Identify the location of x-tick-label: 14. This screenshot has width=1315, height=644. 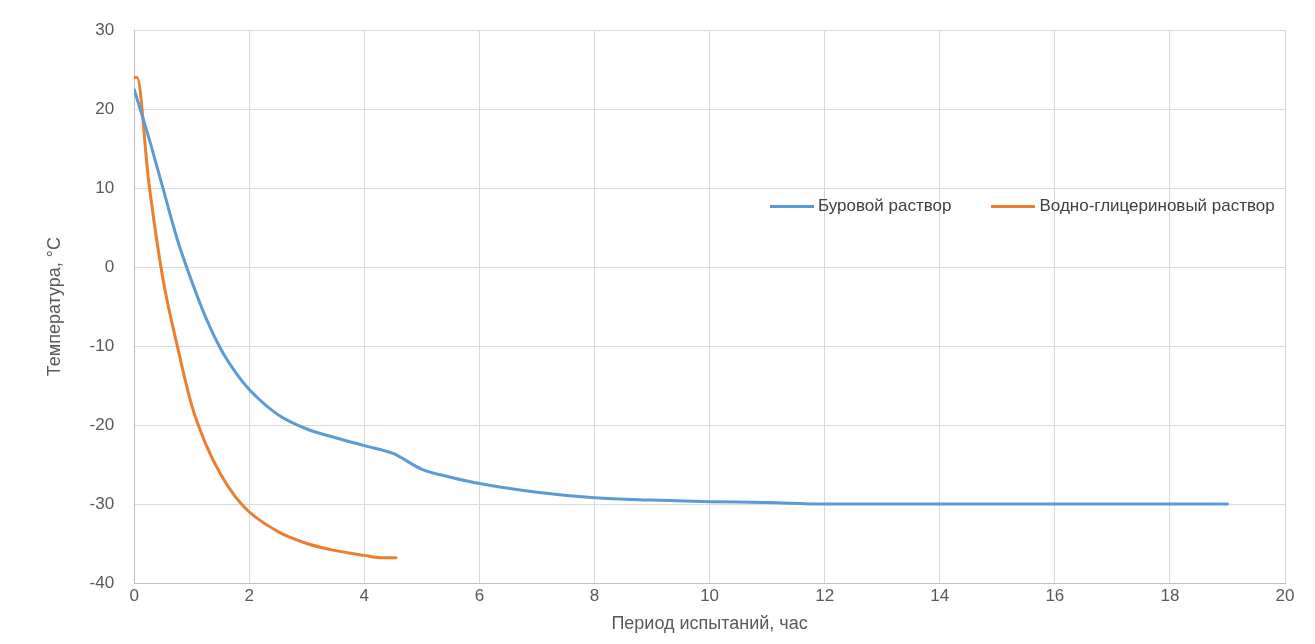
(940, 595).